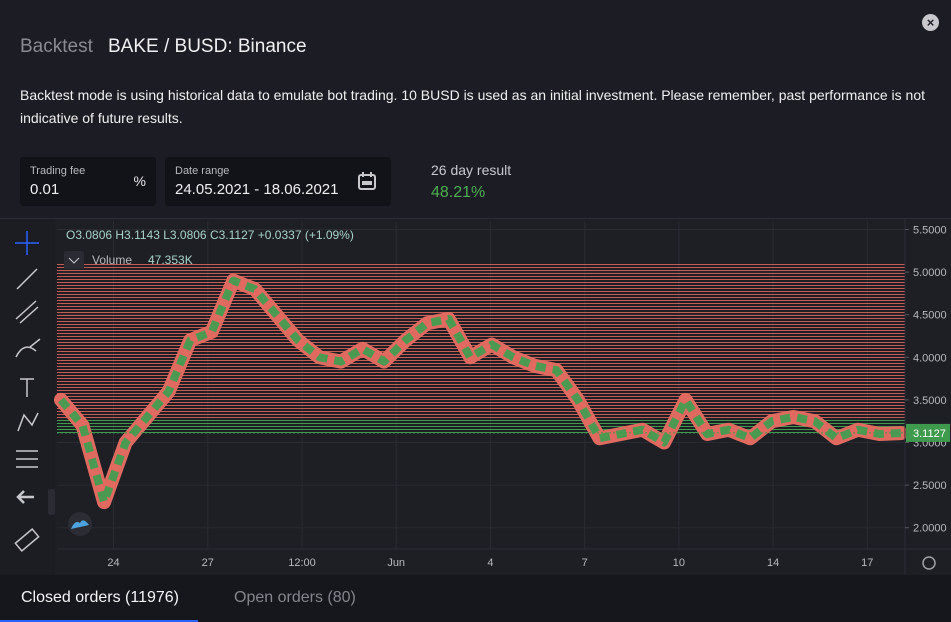 The image size is (951, 622). I want to click on toolbar-icons, so click(27, 391).